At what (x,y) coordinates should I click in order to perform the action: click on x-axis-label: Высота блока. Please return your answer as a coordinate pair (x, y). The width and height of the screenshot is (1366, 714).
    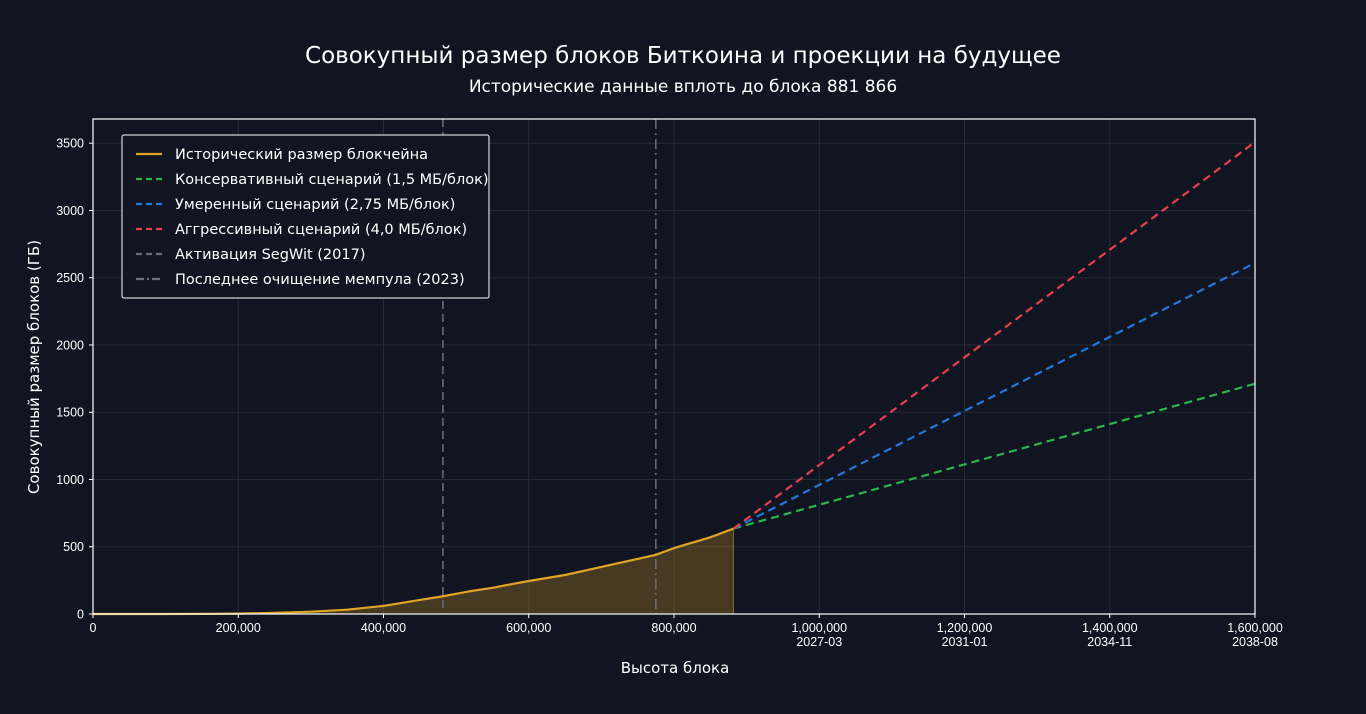
    Looking at the image, I should click on (675, 668).